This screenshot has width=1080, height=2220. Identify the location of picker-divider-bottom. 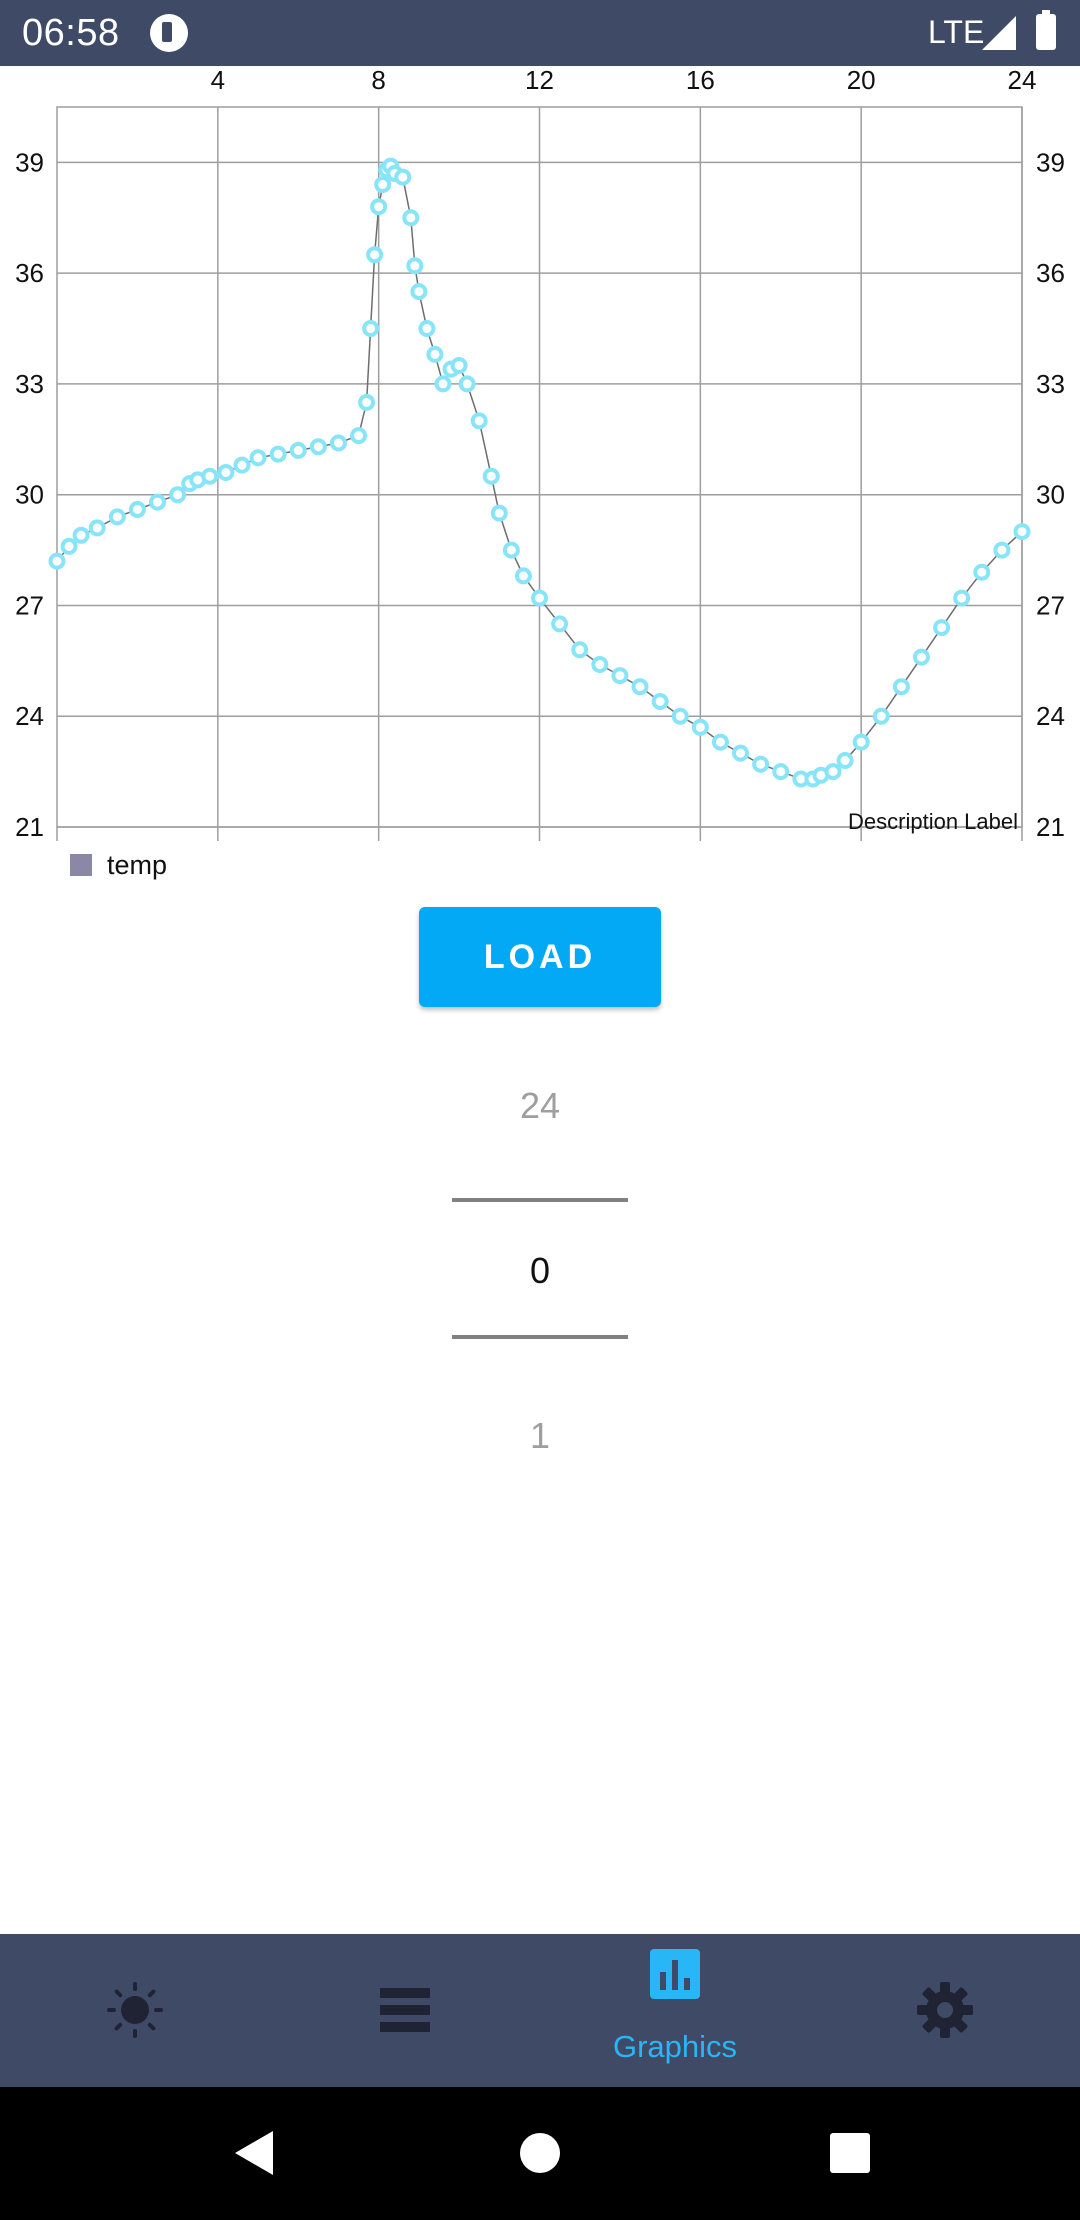
(540, 1337).